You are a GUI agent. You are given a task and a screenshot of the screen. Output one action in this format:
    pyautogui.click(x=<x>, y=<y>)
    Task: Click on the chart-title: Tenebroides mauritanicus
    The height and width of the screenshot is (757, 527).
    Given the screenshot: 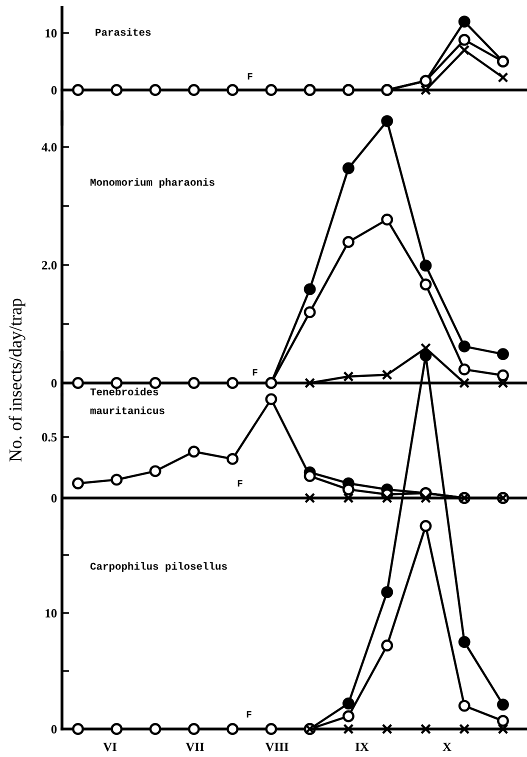 What is the action you would take?
    pyautogui.click(x=127, y=401)
    